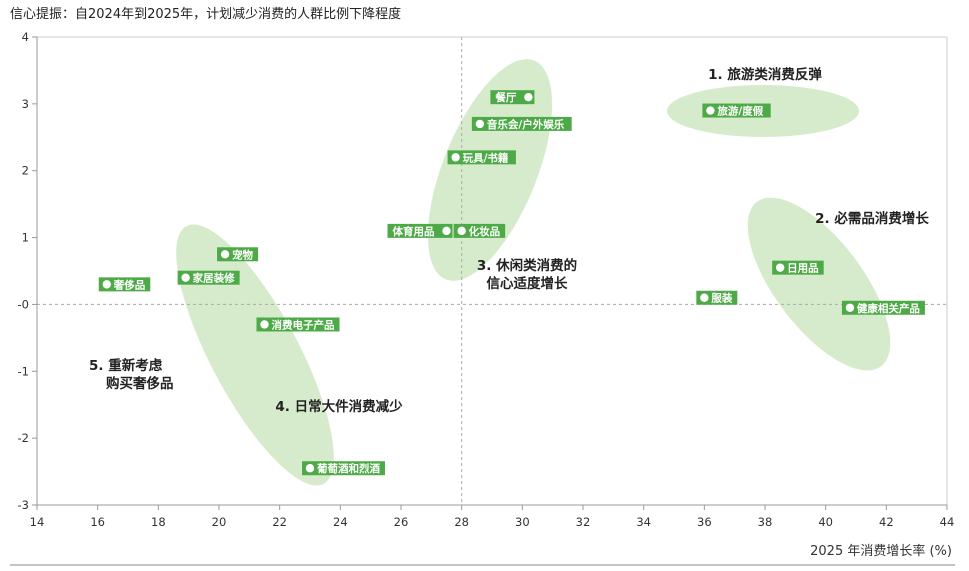  Describe the element at coordinates (340, 522) in the screenshot. I see `x-tick-label: 24` at that location.